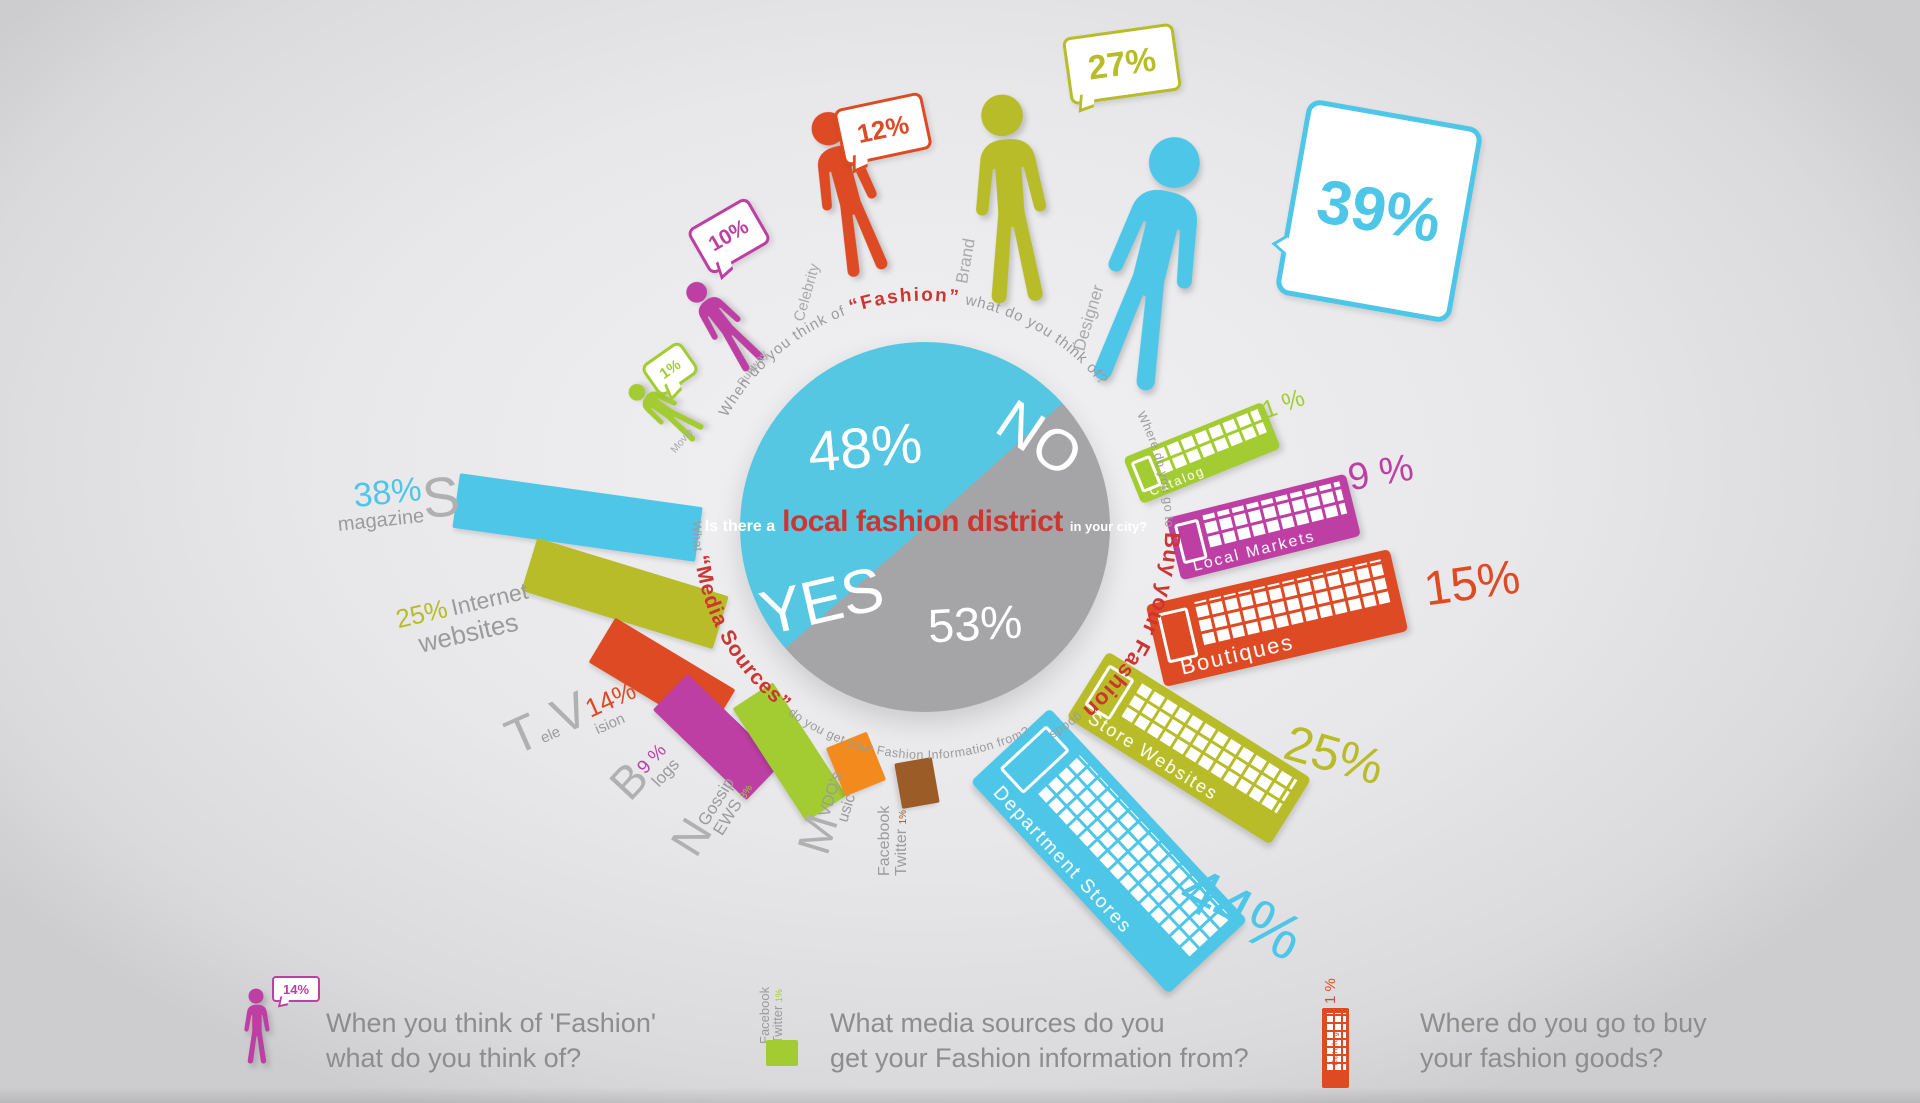 The height and width of the screenshot is (1103, 1920). Describe the element at coordinates (1380, 473) in the screenshot. I see `store-value-local-markets: 9 %` at that location.